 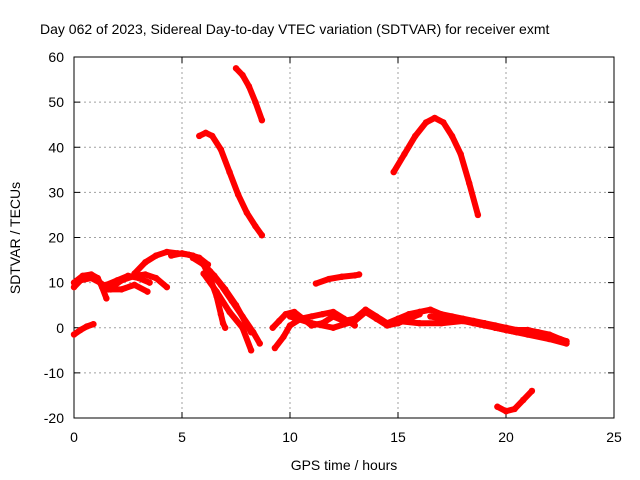 What do you see at coordinates (398, 437) in the screenshot?
I see `x-tick-label: 15` at bounding box center [398, 437].